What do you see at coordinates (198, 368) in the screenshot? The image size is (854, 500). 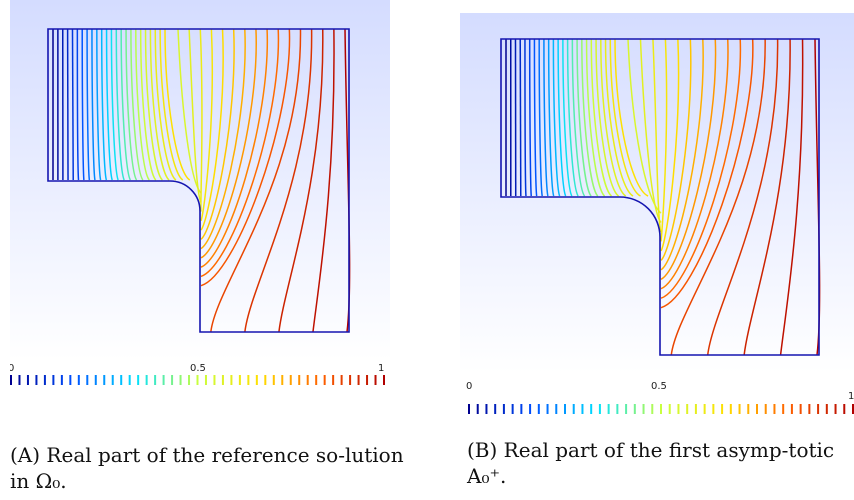 I see `colorbar-mid-label: 0.5` at bounding box center [198, 368].